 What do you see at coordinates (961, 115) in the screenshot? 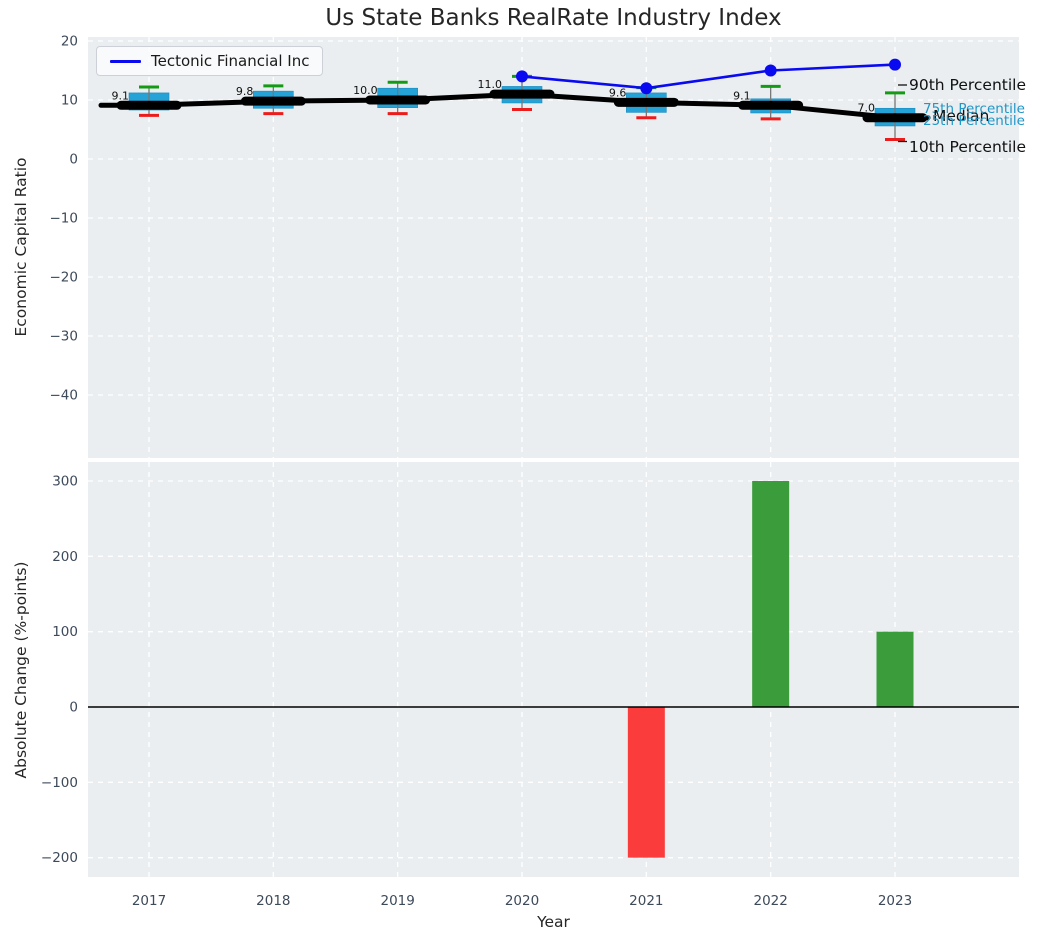
I see `annotation-median: Median` at bounding box center [961, 115].